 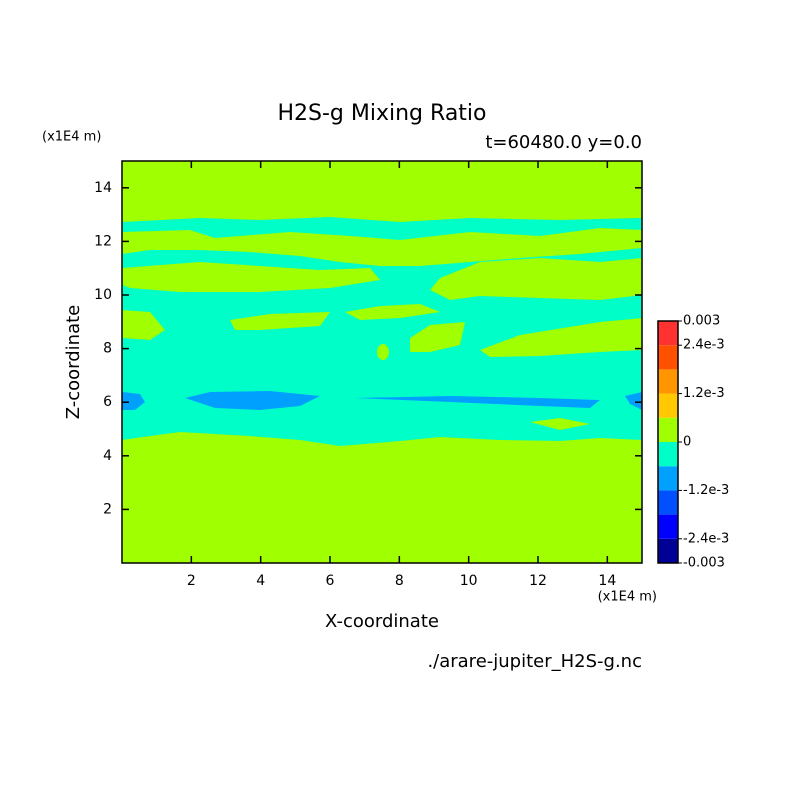 I want to click on colorbar-label: 0.003, so click(x=701, y=321).